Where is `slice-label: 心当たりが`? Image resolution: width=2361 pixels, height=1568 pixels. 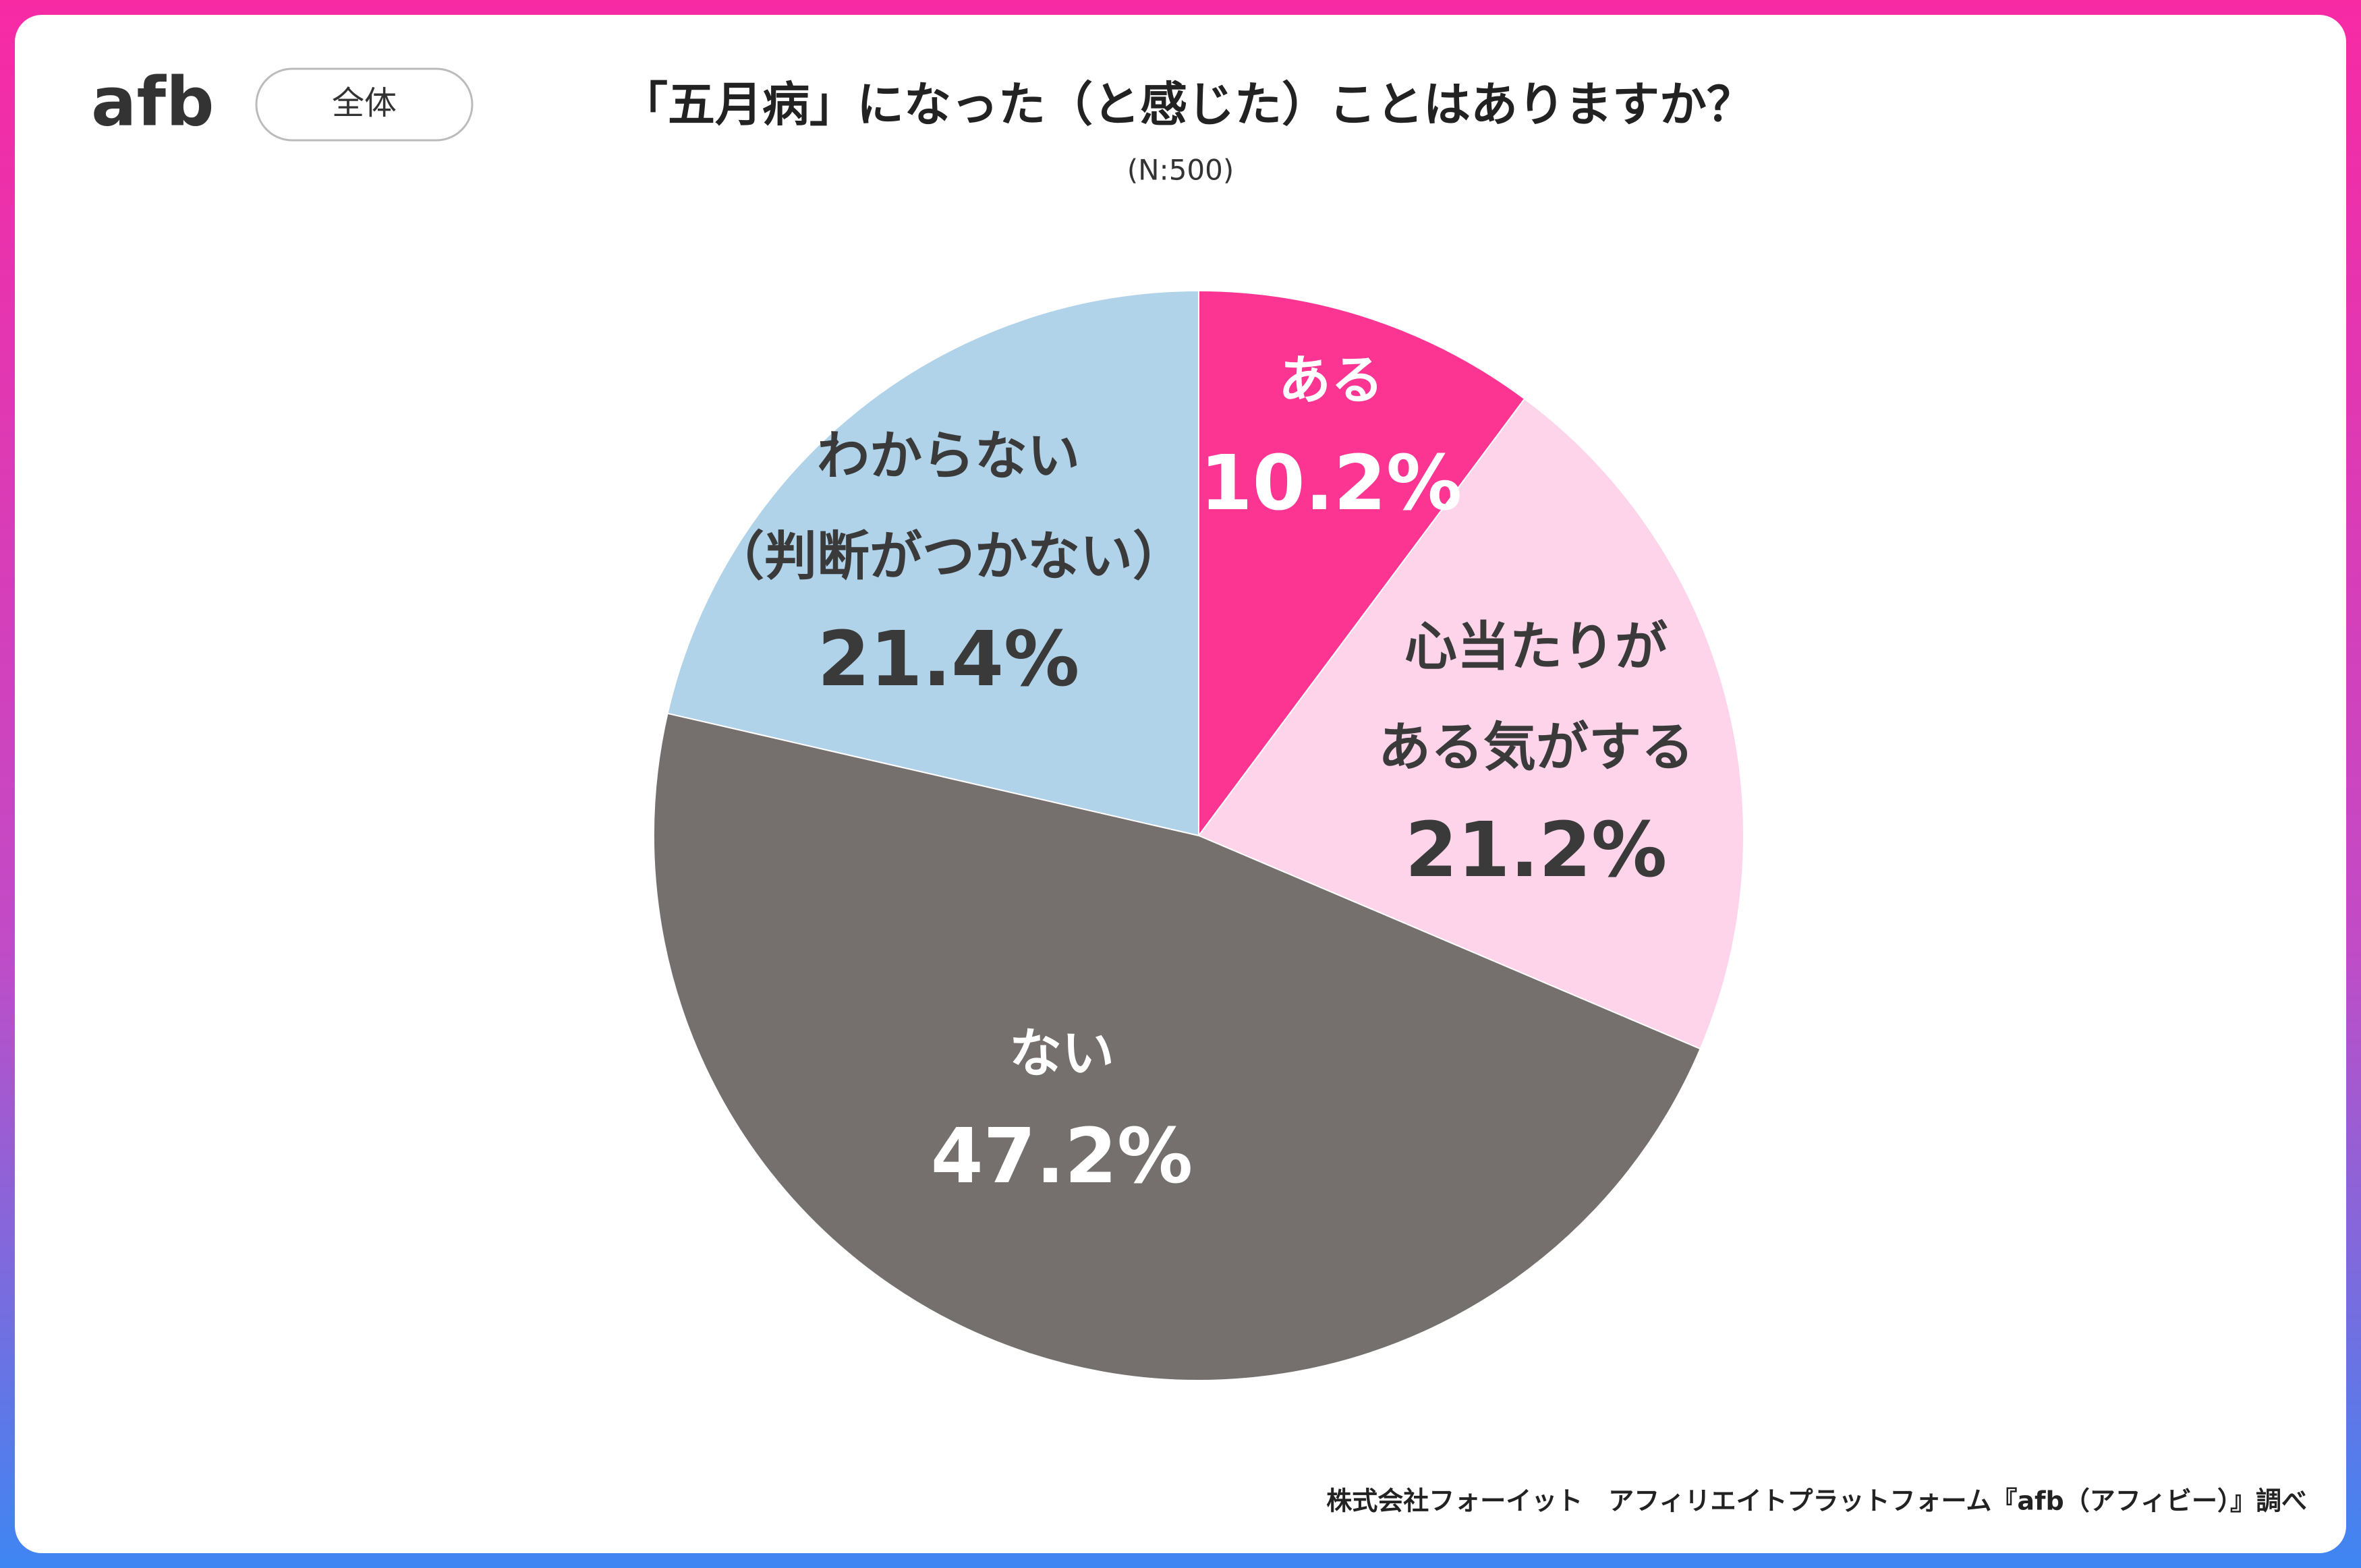 slice-label: 心当たりが is located at coordinates (1536, 646).